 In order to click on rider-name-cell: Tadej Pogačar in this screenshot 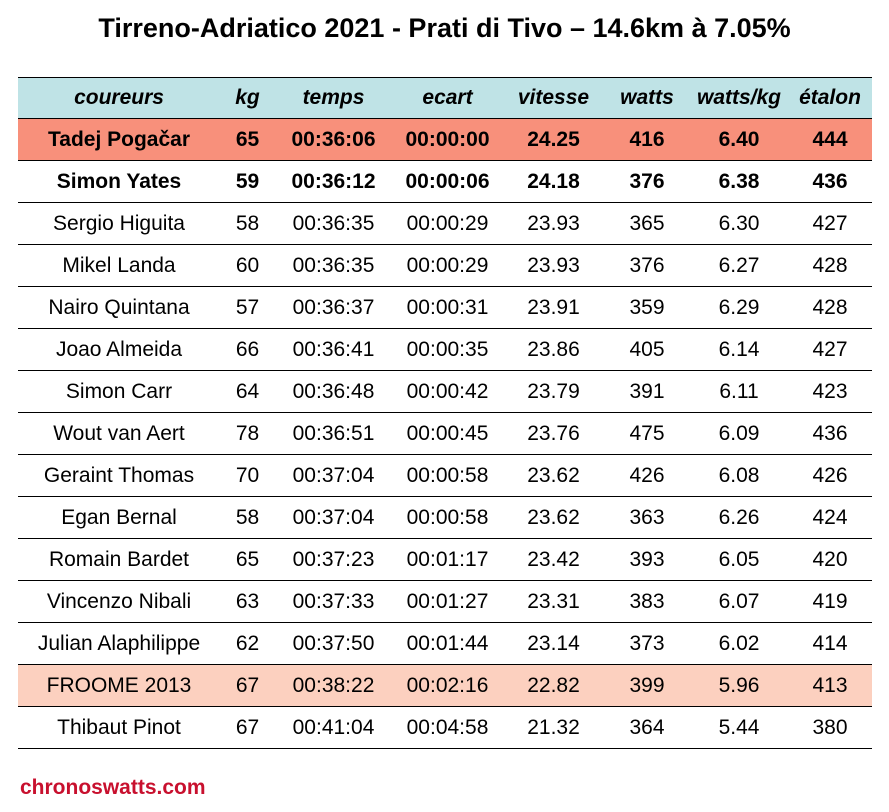, I will do `click(119, 139)`.